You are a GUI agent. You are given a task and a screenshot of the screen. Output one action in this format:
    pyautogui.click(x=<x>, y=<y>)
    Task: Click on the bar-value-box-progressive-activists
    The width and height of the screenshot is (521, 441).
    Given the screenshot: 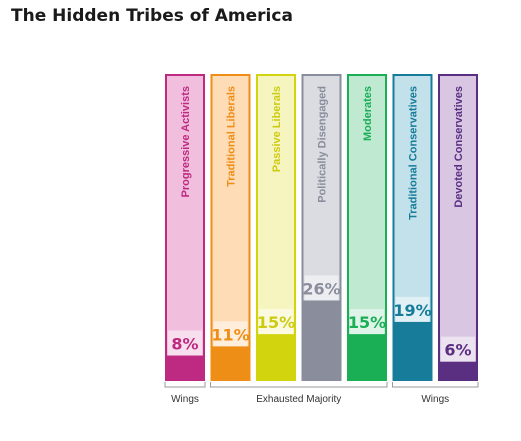 What is the action you would take?
    pyautogui.click(x=185, y=343)
    